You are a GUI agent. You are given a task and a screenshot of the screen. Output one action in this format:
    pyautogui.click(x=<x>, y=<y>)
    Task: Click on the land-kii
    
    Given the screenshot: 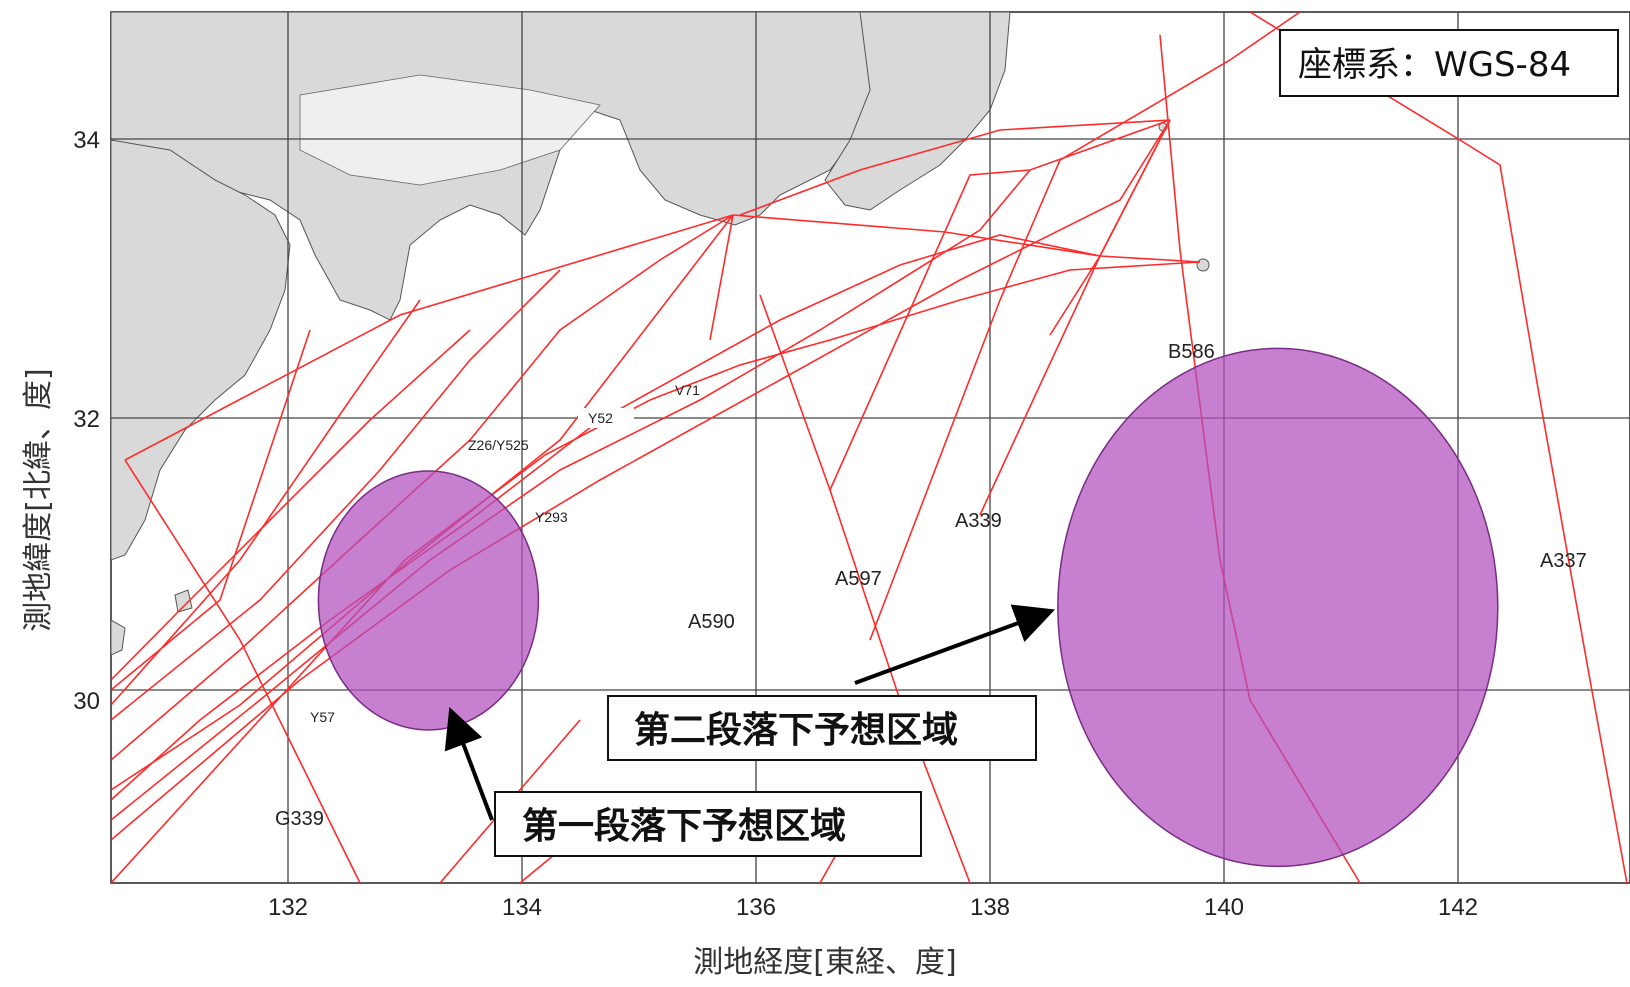 What is the action you would take?
    pyautogui.click(x=917, y=111)
    